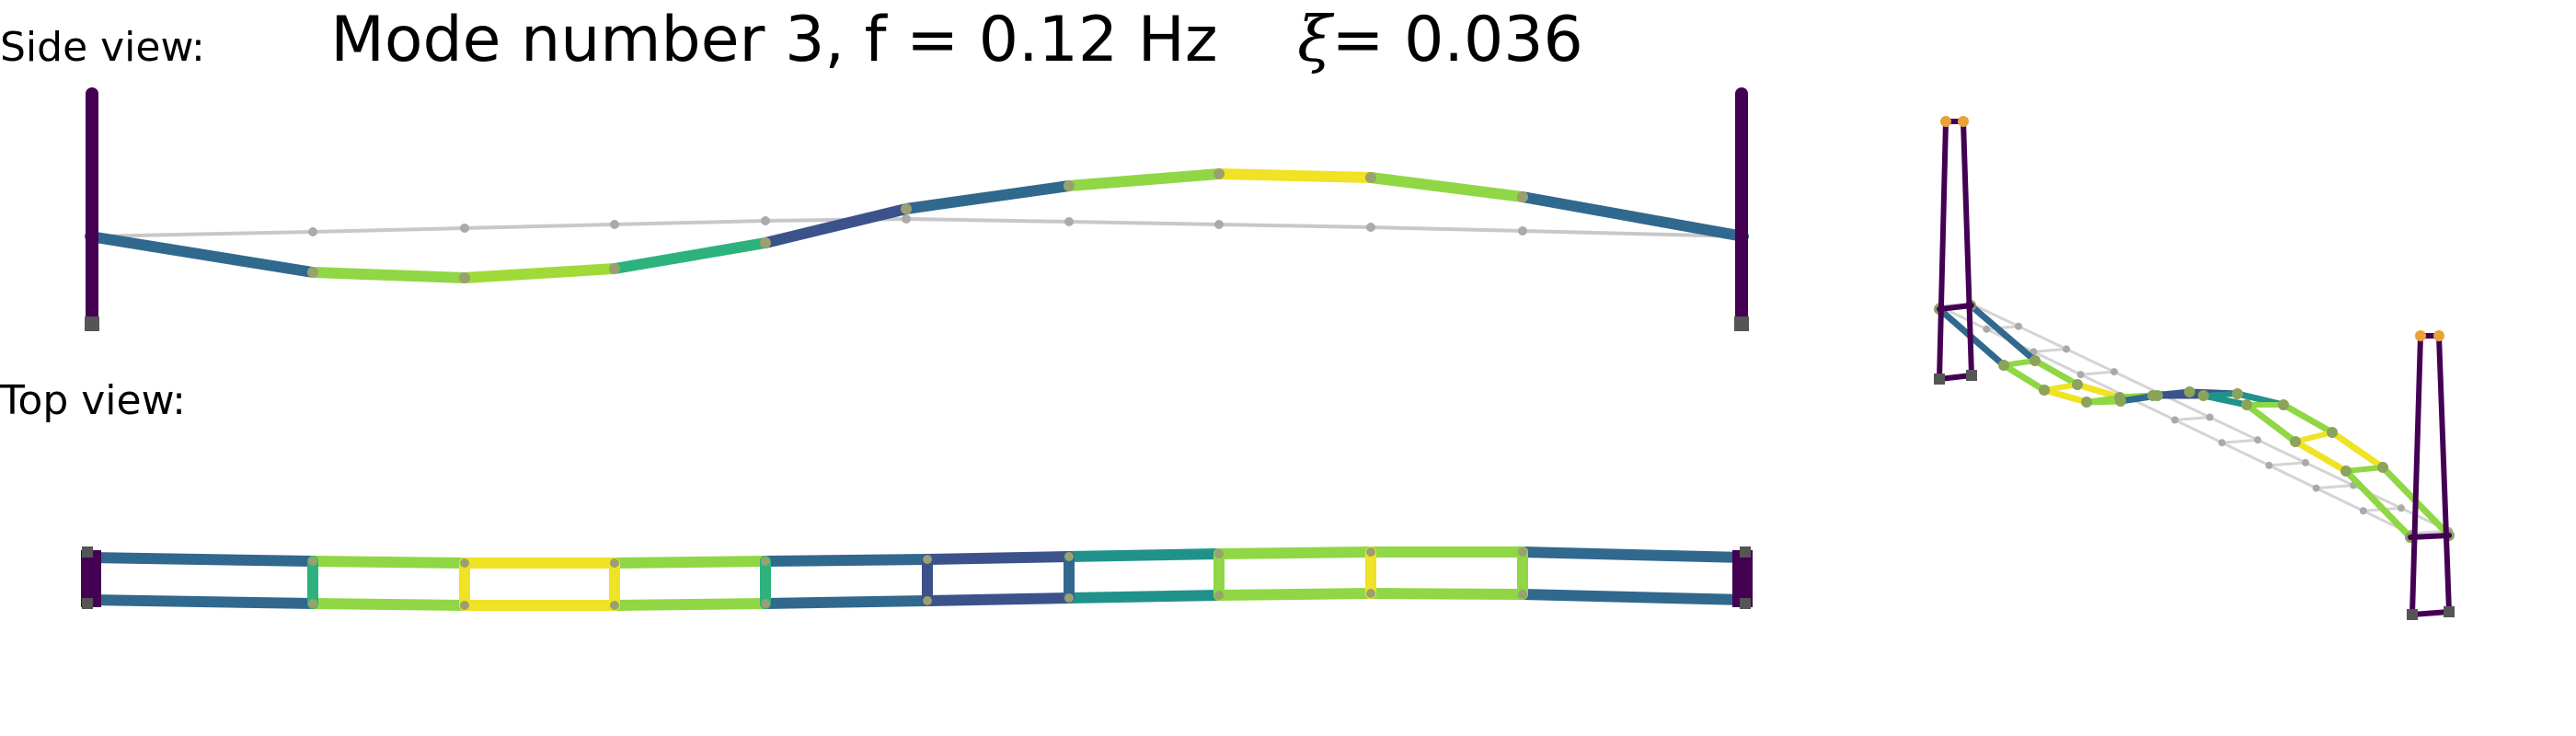 This screenshot has height=736, width=2576. Describe the element at coordinates (92, 323) in the screenshot. I see `left-support` at that location.